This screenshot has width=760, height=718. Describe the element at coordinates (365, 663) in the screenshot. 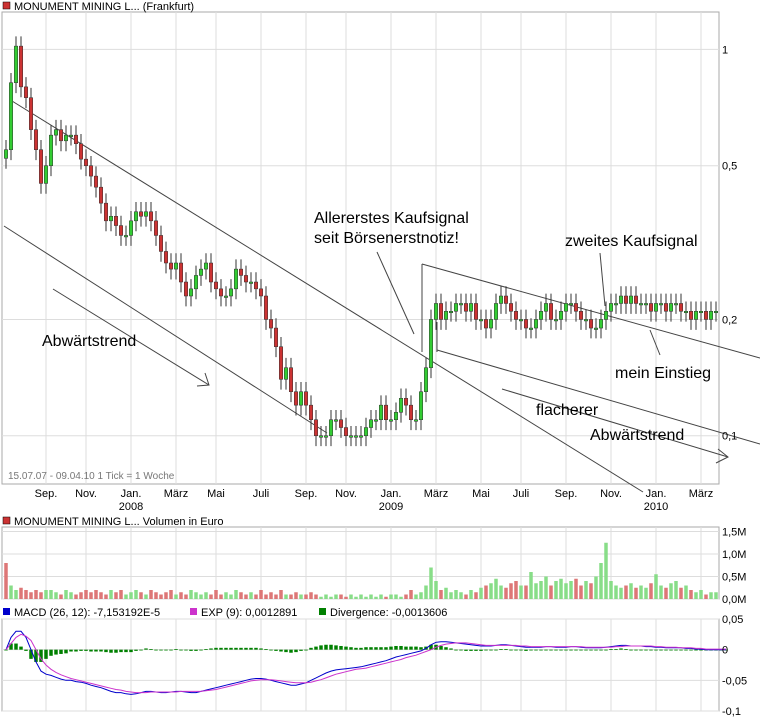

I see `exp-line` at that location.